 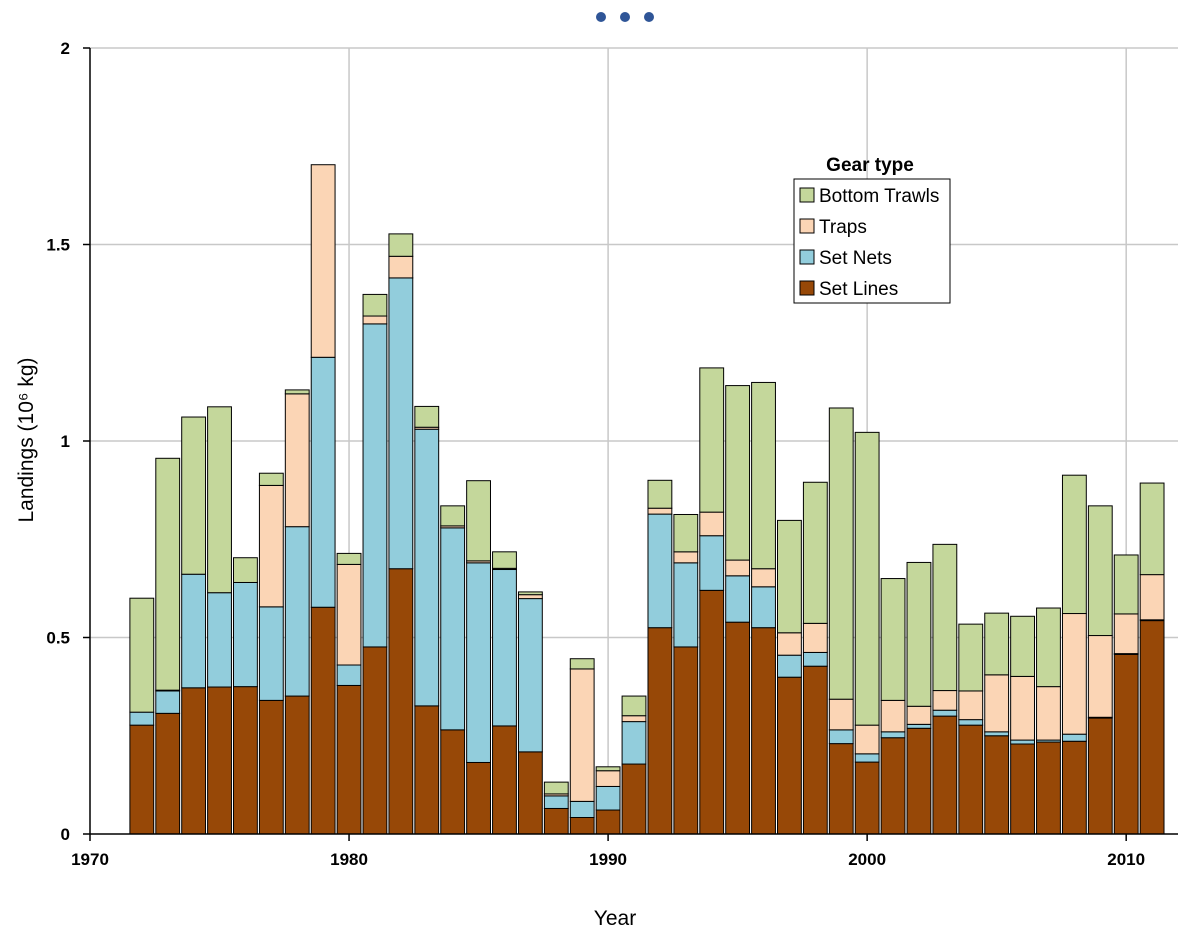 I want to click on bar-traps-1993, so click(x=686, y=557).